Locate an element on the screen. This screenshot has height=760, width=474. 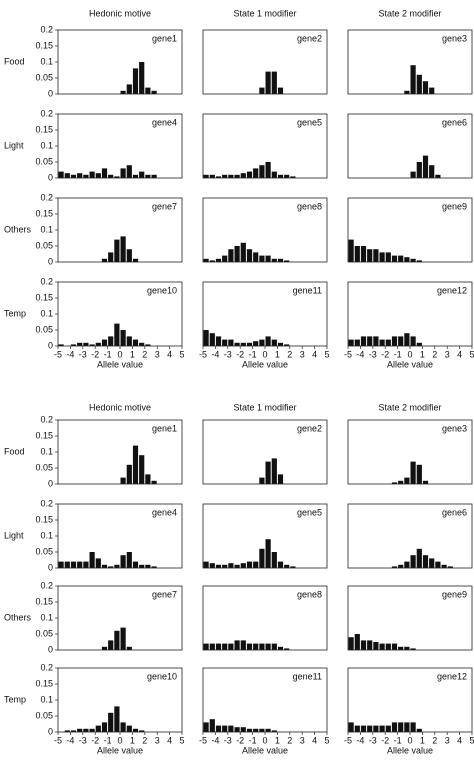
x-tick-label: -3 is located at coordinates (373, 740).